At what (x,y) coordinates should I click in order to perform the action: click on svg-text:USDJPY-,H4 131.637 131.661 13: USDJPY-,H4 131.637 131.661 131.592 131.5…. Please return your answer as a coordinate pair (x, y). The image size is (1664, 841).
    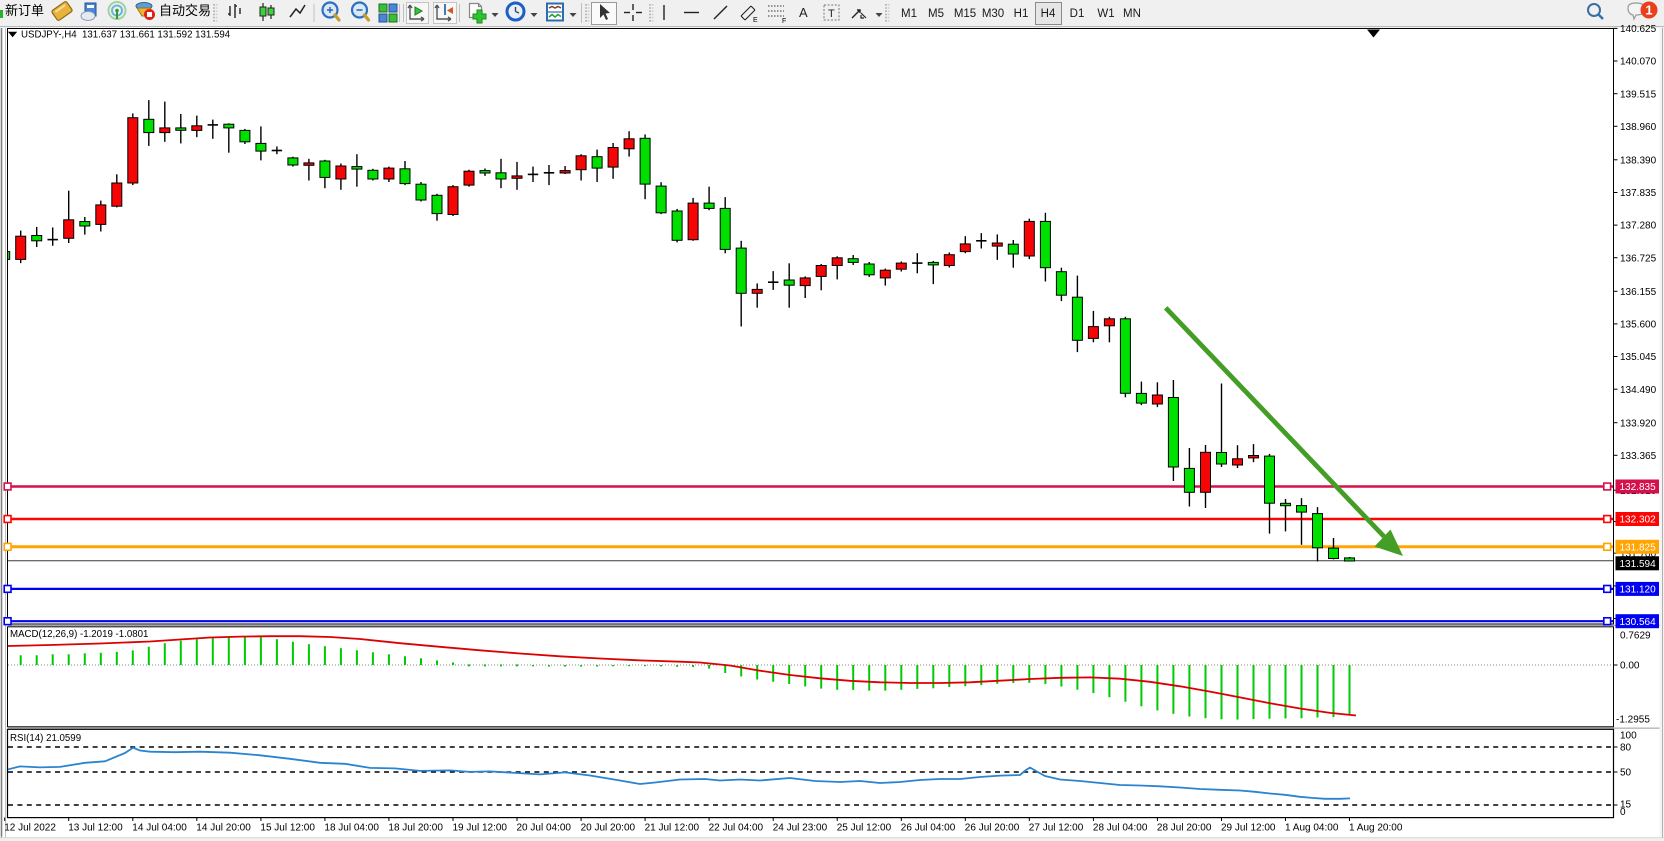
    Looking at the image, I should click on (126, 35).